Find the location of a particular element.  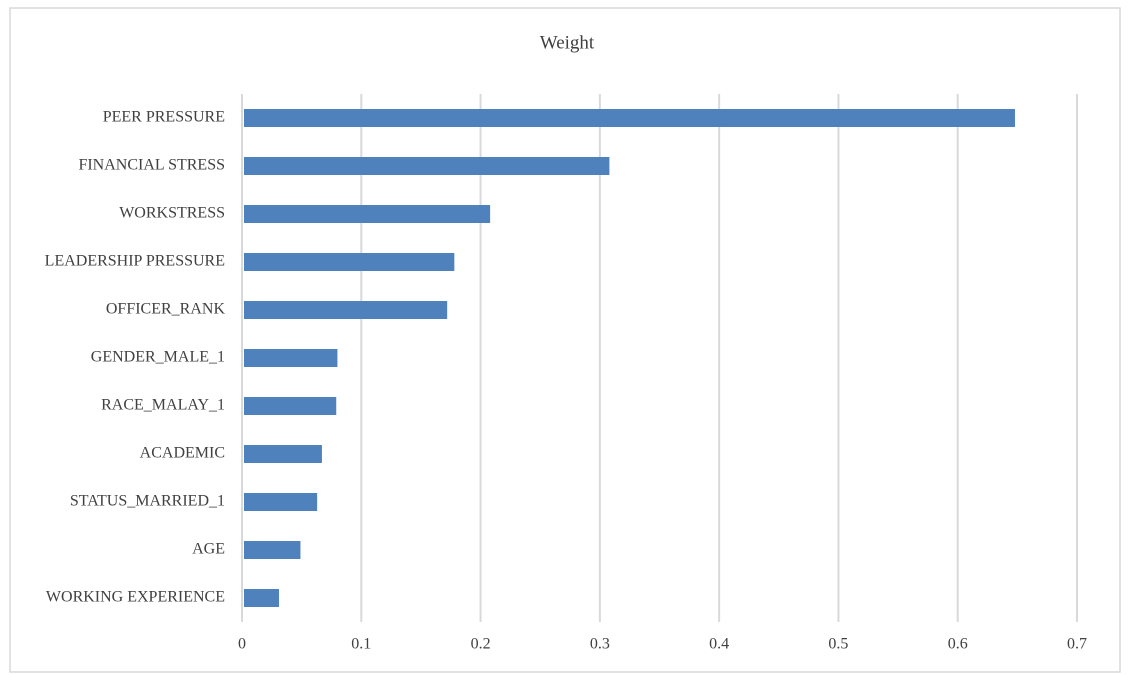

x-tick-label: 0.3 is located at coordinates (600, 644).